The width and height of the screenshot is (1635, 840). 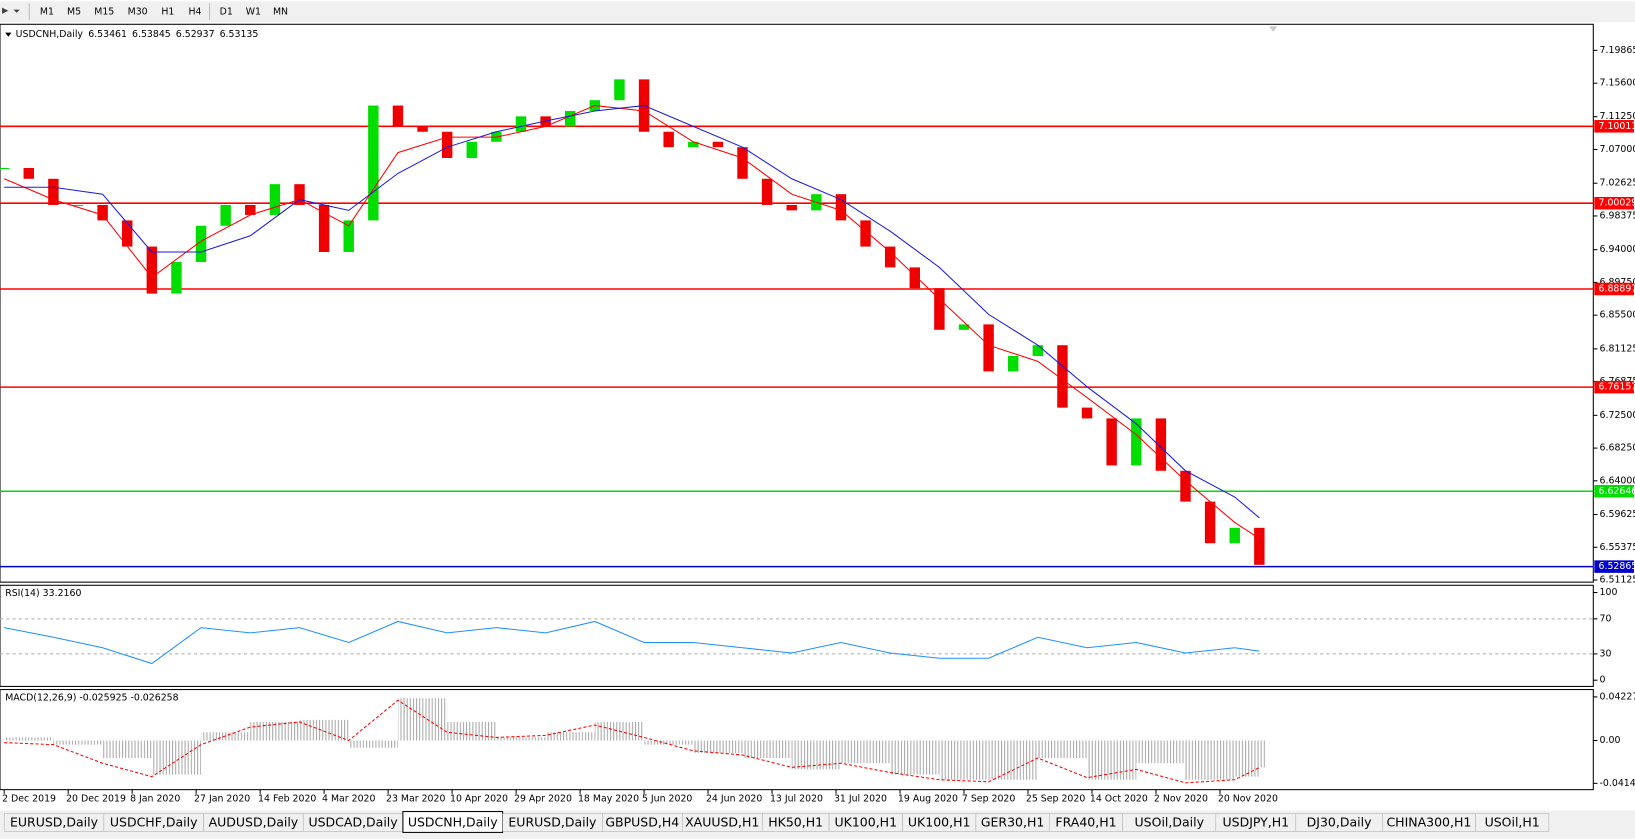 What do you see at coordinates (1614, 491) in the screenshot?
I see `level-tag` at bounding box center [1614, 491].